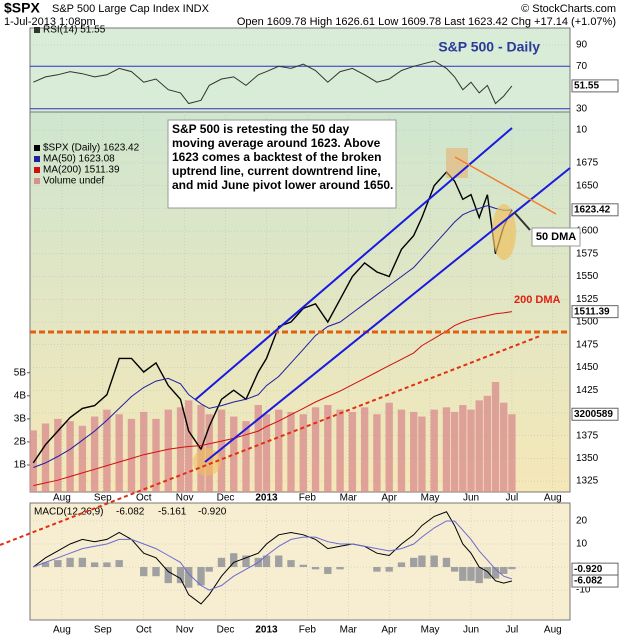  I want to click on x-tick-label: 2013, so click(266, 498).